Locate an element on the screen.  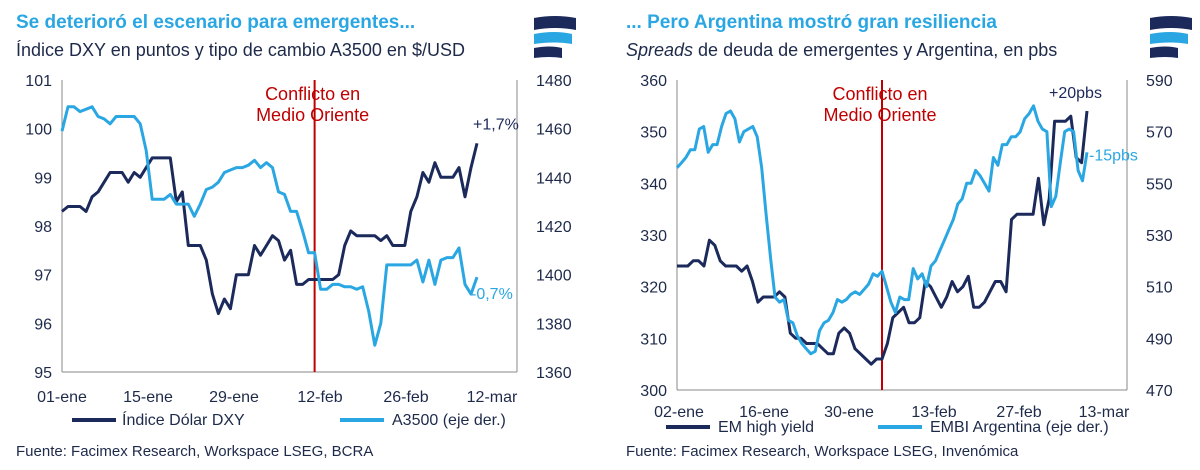
series-end-label: +20pbs is located at coordinates (1075, 93).